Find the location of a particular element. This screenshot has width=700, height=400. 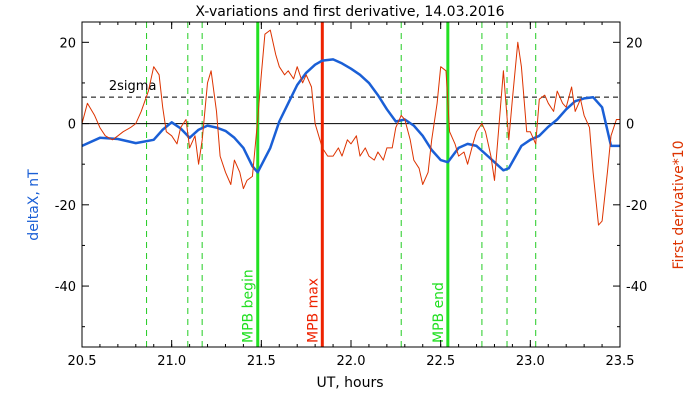

marker-label-1: MPB max is located at coordinates (313, 310).